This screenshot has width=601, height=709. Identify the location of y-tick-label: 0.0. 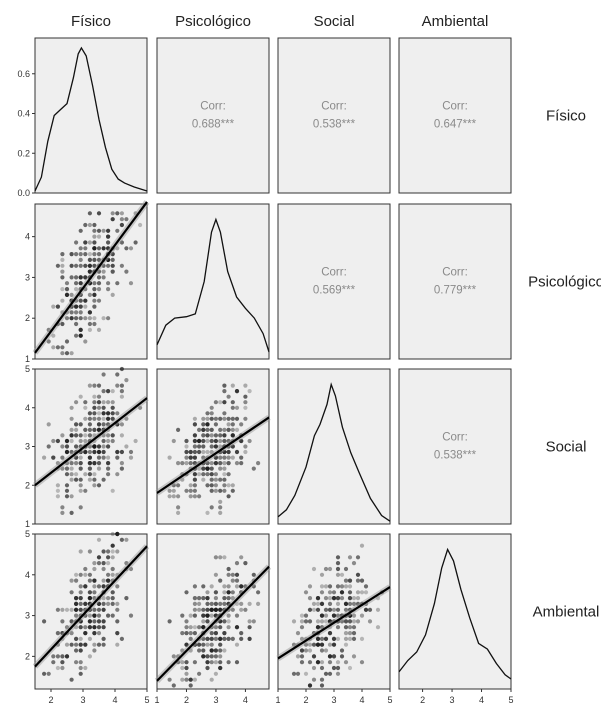
(23, 193).